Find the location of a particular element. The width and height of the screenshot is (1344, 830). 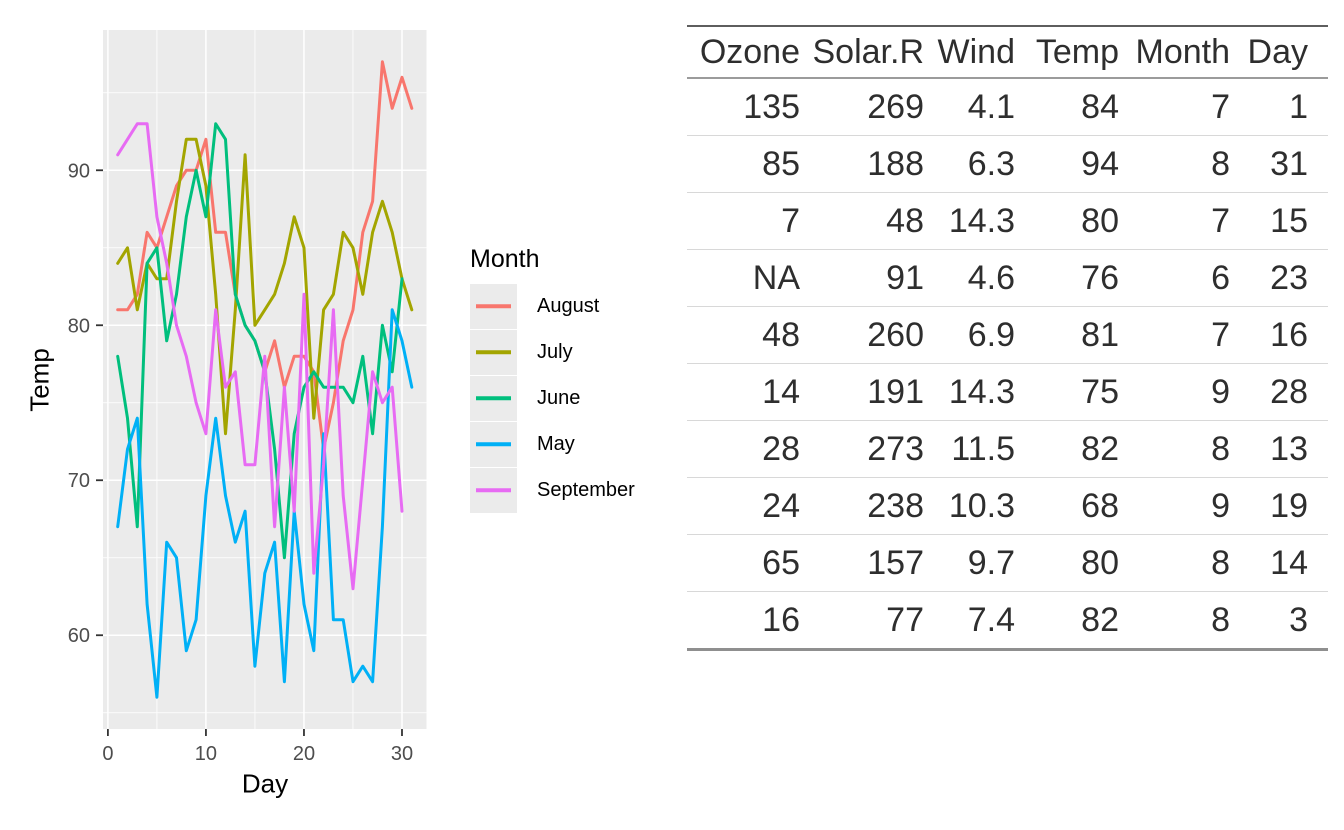

table-row: 48 260 6.9 81 7 16 is located at coordinates (1007, 335).